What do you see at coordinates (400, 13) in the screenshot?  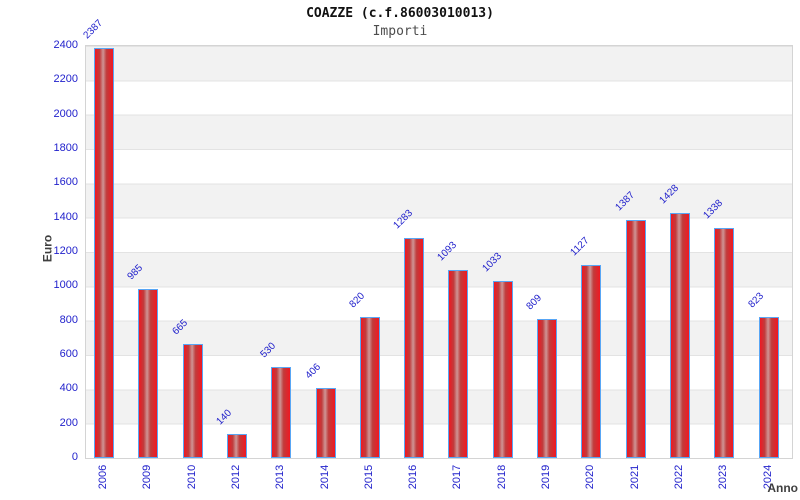 I see `chart-title: COAZZE (c.f.86003010013)` at bounding box center [400, 13].